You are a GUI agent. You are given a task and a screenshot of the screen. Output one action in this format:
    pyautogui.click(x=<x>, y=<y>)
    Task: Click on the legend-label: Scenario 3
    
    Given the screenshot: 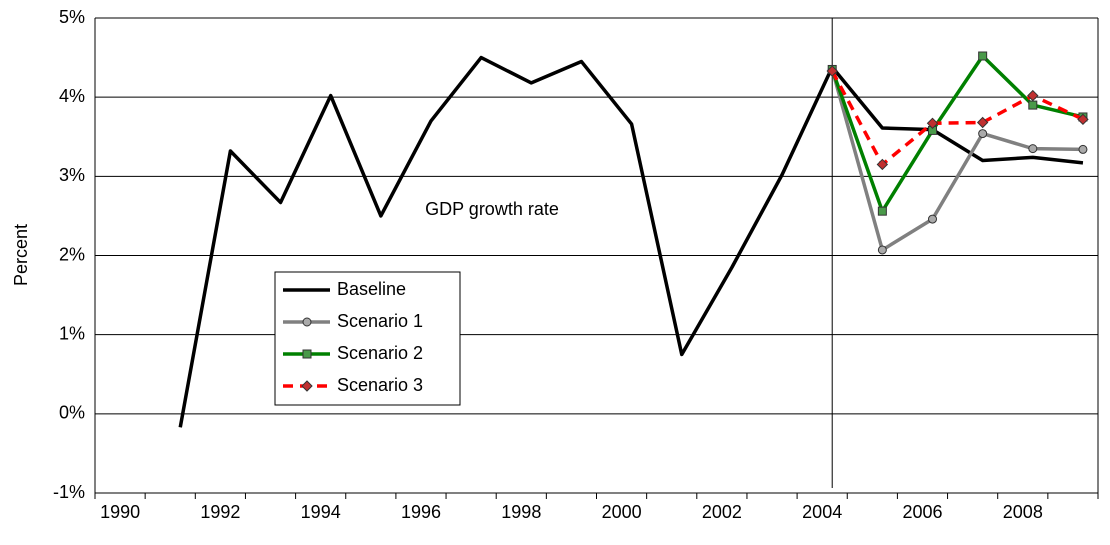 What is the action you would take?
    pyautogui.click(x=380, y=385)
    